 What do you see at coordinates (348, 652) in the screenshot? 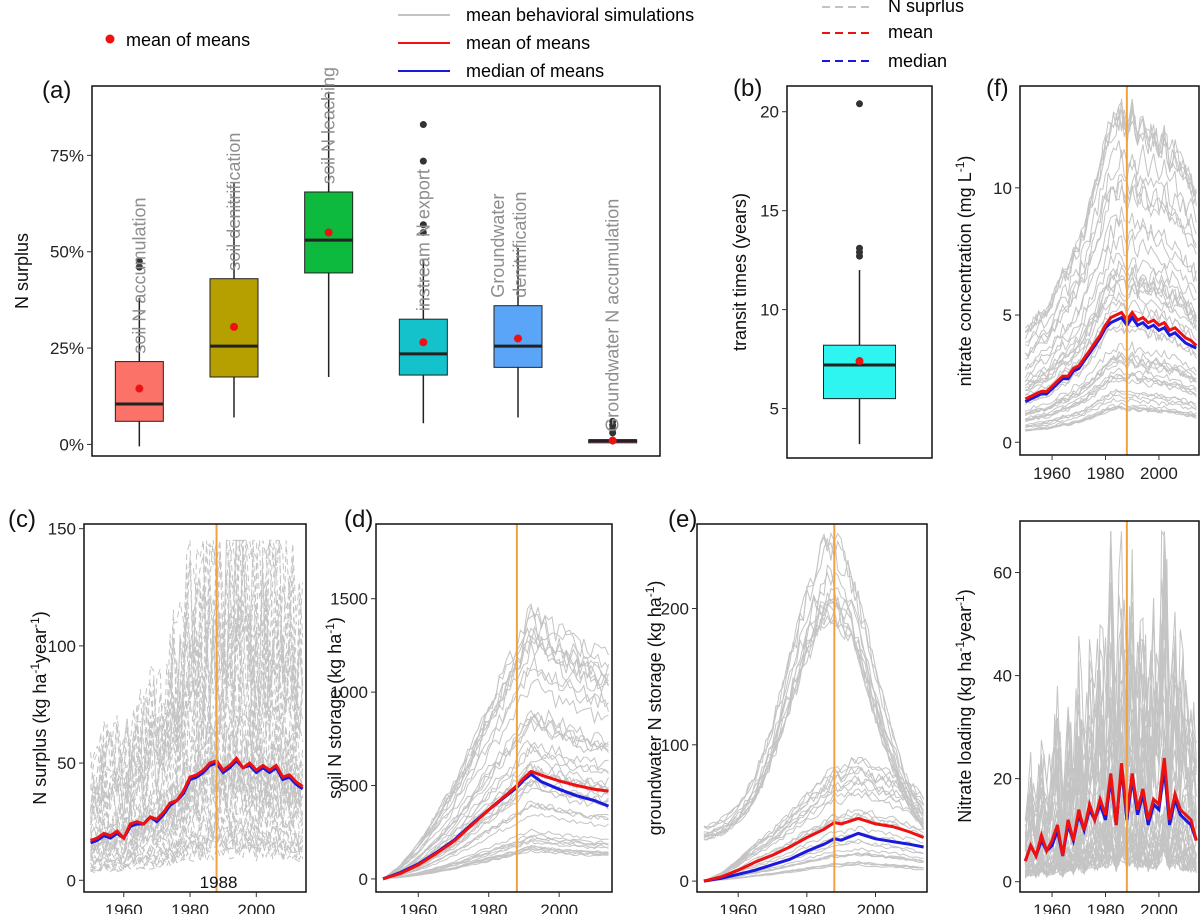
I see `labels-d: soil N storage (kg ha-1) (d)` at bounding box center [348, 652].